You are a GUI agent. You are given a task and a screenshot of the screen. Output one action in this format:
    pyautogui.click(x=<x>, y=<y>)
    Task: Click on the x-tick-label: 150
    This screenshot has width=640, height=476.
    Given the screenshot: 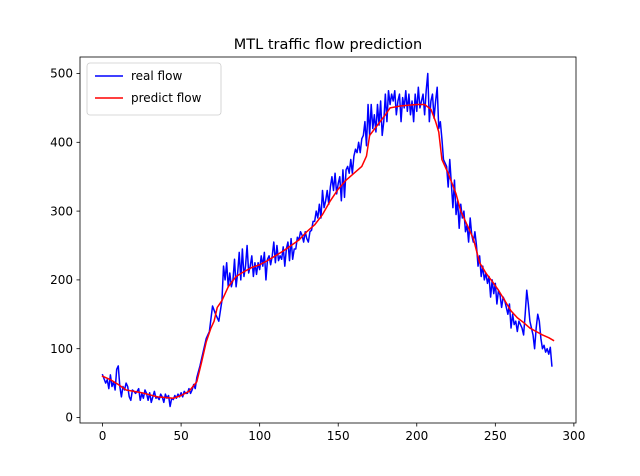 What is the action you would take?
    pyautogui.click(x=338, y=436)
    